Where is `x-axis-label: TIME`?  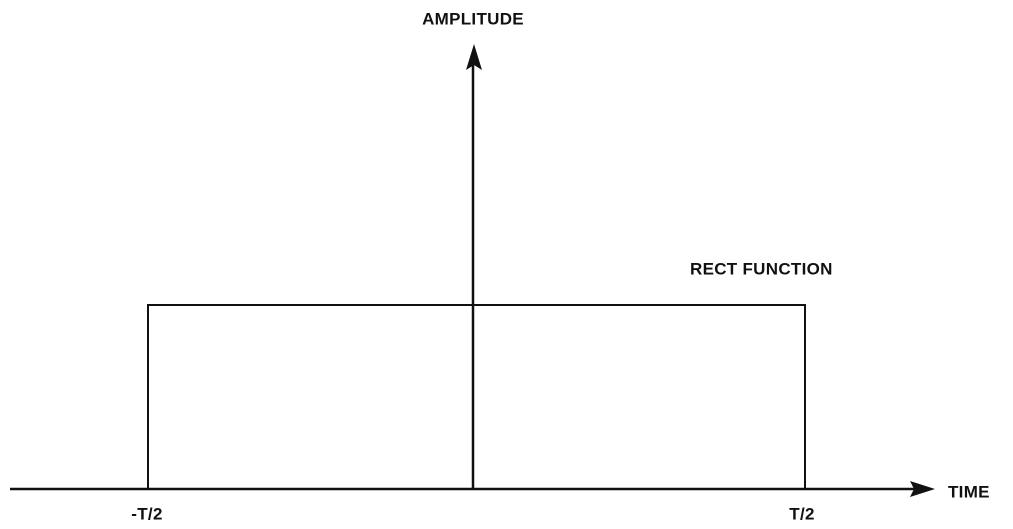 x-axis-label: TIME is located at coordinates (969, 491).